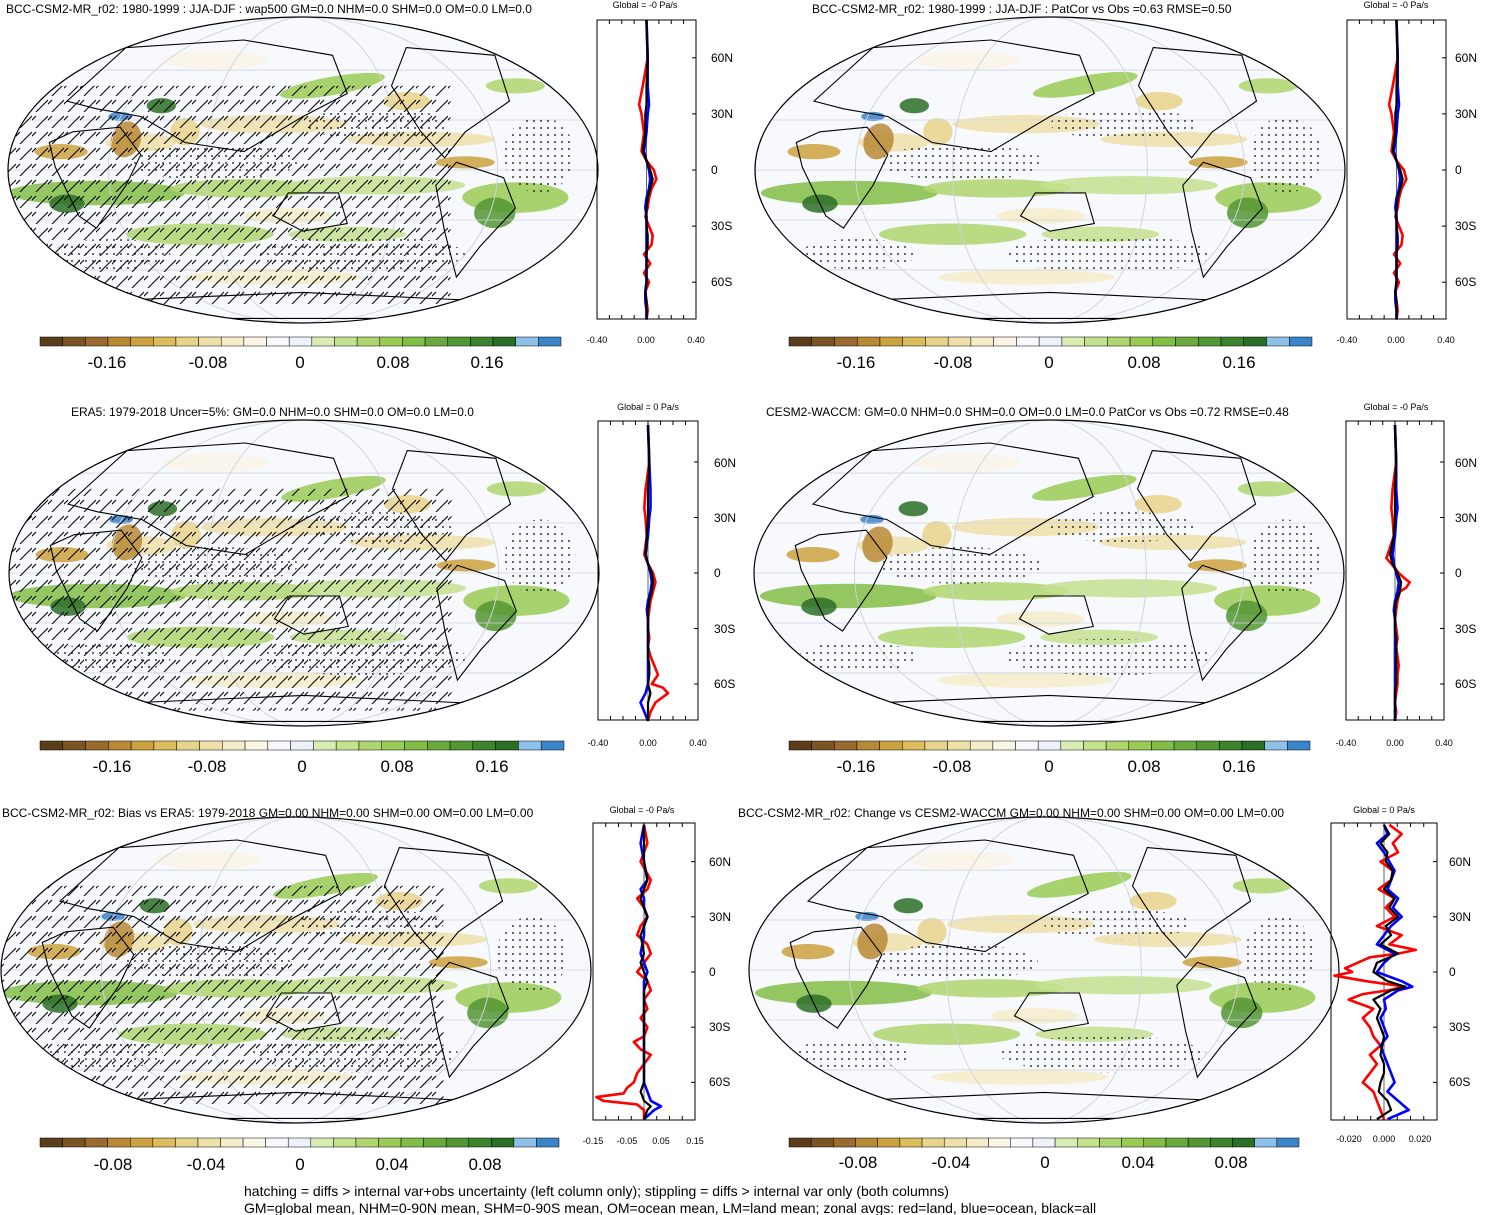  I want to click on colorbar-tick-label: -0.08, so click(208, 362).